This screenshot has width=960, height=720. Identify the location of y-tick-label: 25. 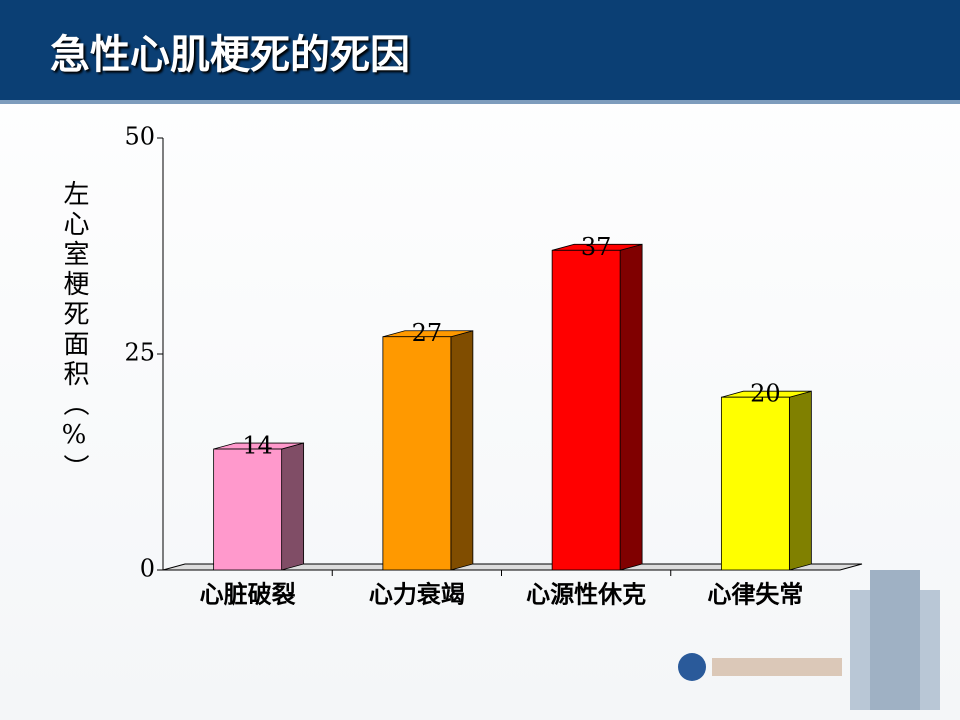
(139, 353).